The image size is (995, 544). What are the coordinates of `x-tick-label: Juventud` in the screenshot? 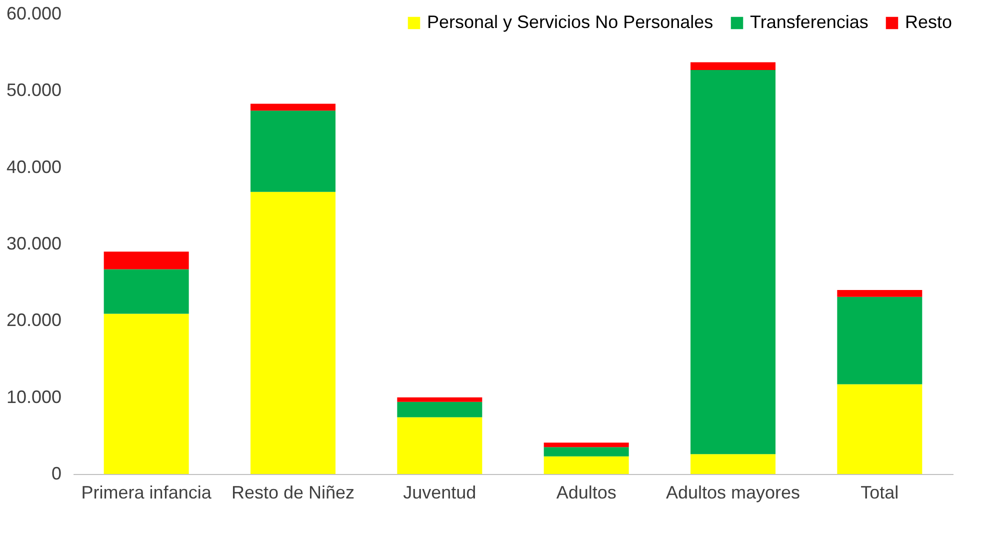 It's located at (439, 492).